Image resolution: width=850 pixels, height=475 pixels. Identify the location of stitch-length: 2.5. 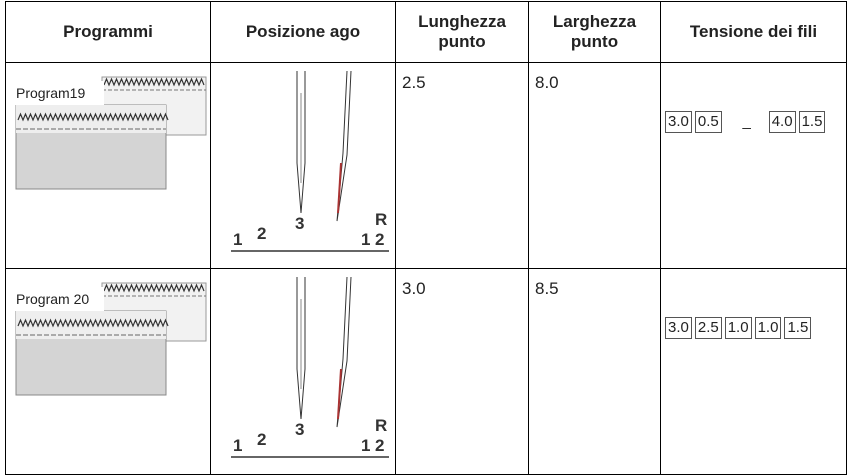
(462, 165).